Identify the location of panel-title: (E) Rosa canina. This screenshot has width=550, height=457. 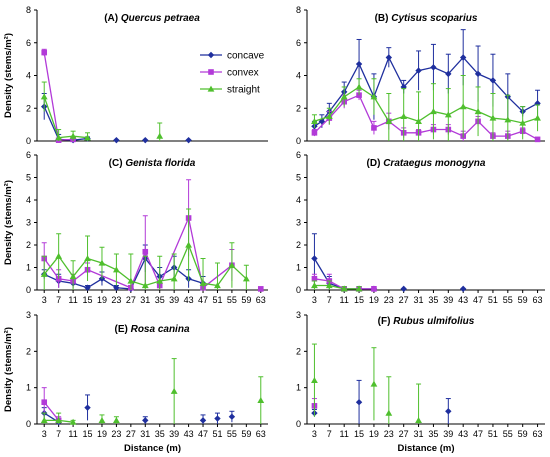
(151, 329).